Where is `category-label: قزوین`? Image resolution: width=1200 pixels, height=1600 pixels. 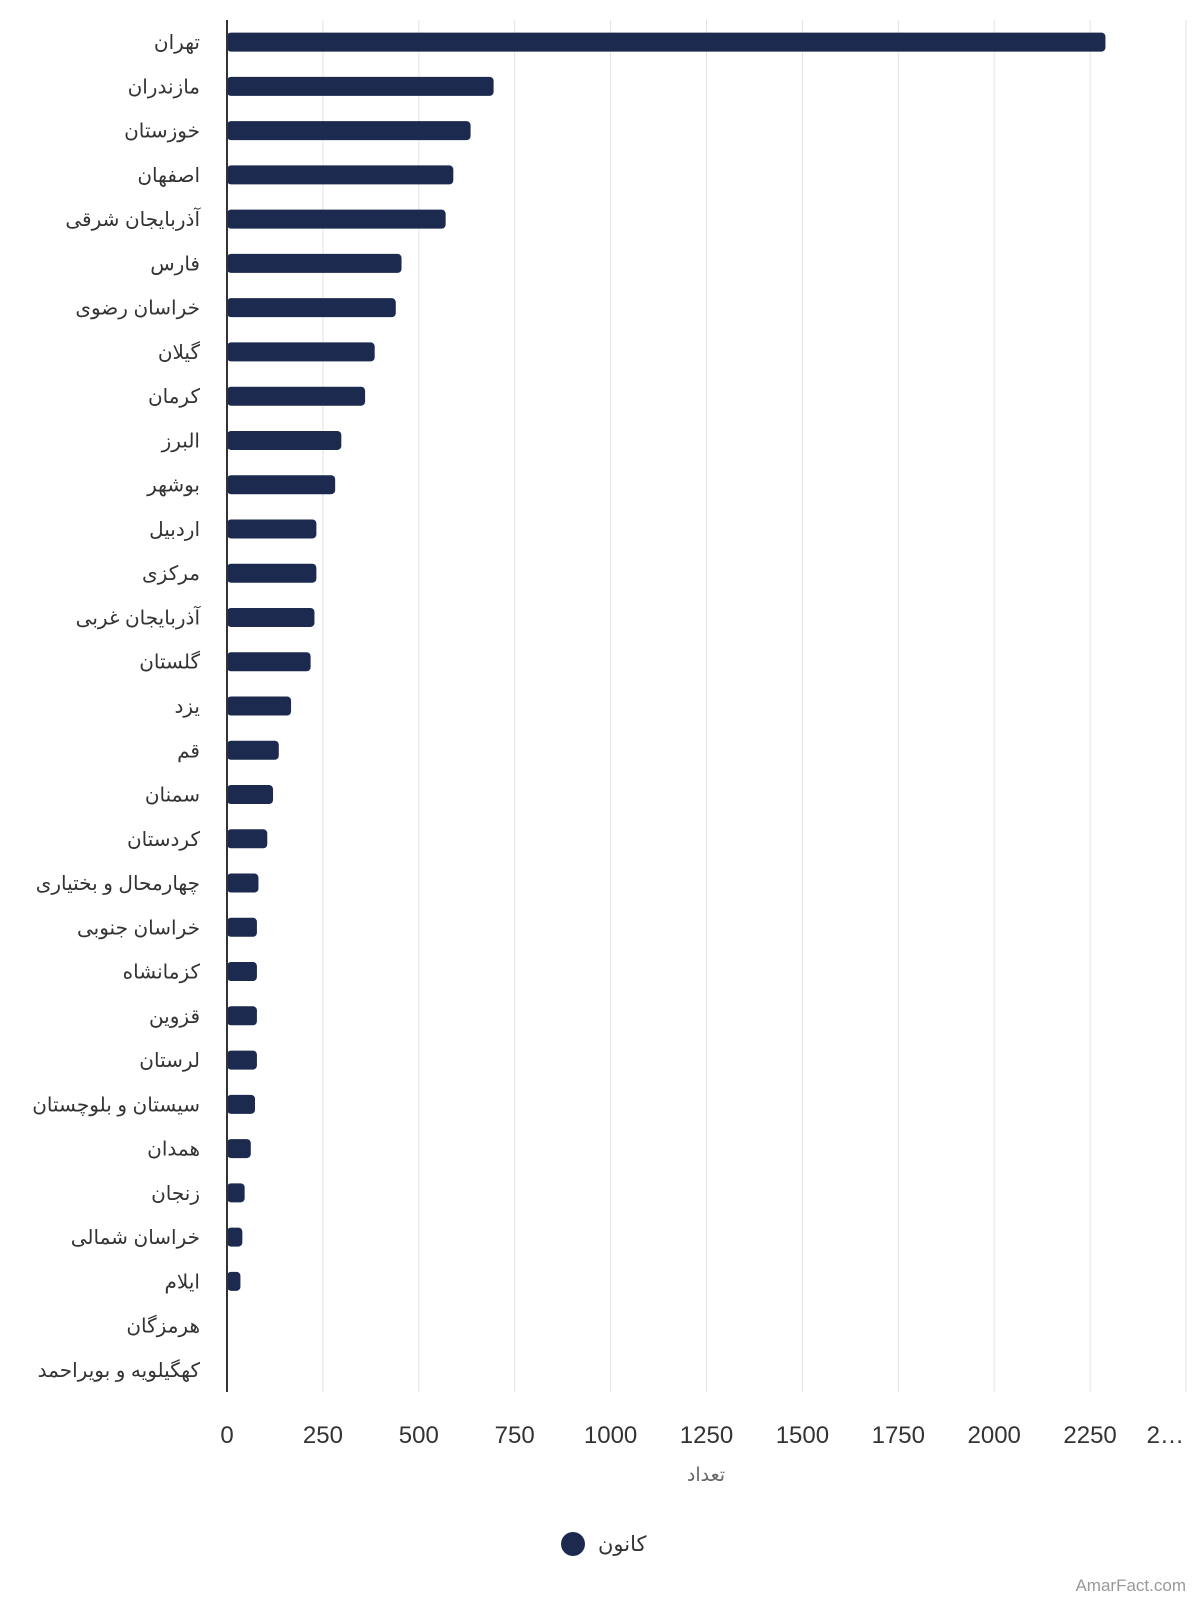
category-label: قزوین is located at coordinates (174, 1017).